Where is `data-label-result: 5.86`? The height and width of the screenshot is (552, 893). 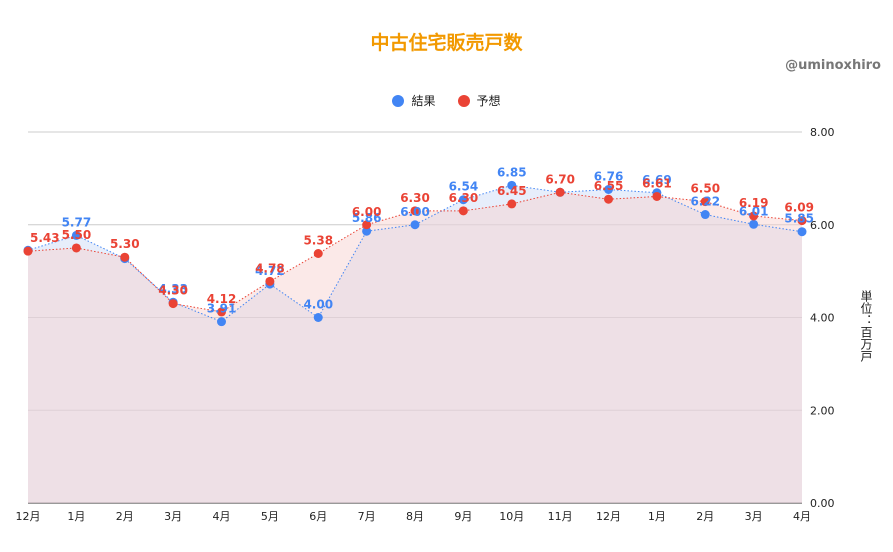 data-label-result: 5.86 is located at coordinates (367, 218).